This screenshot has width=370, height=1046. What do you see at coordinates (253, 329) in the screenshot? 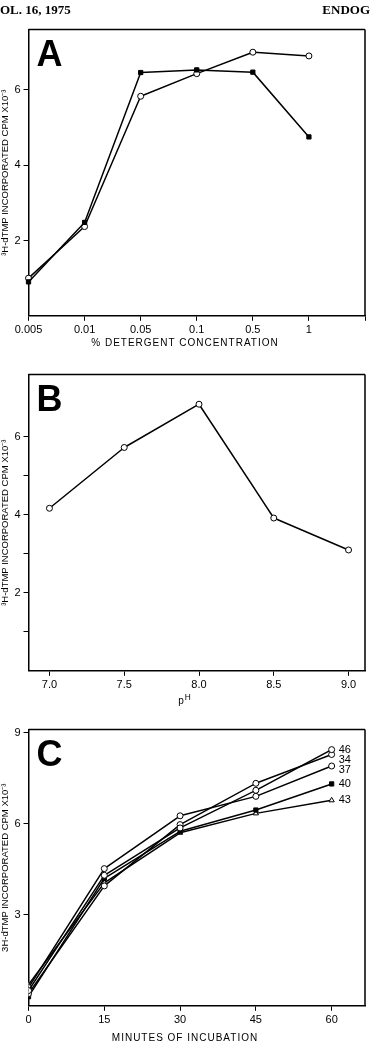
I see `x-tick-label: 0.5` at bounding box center [253, 329].